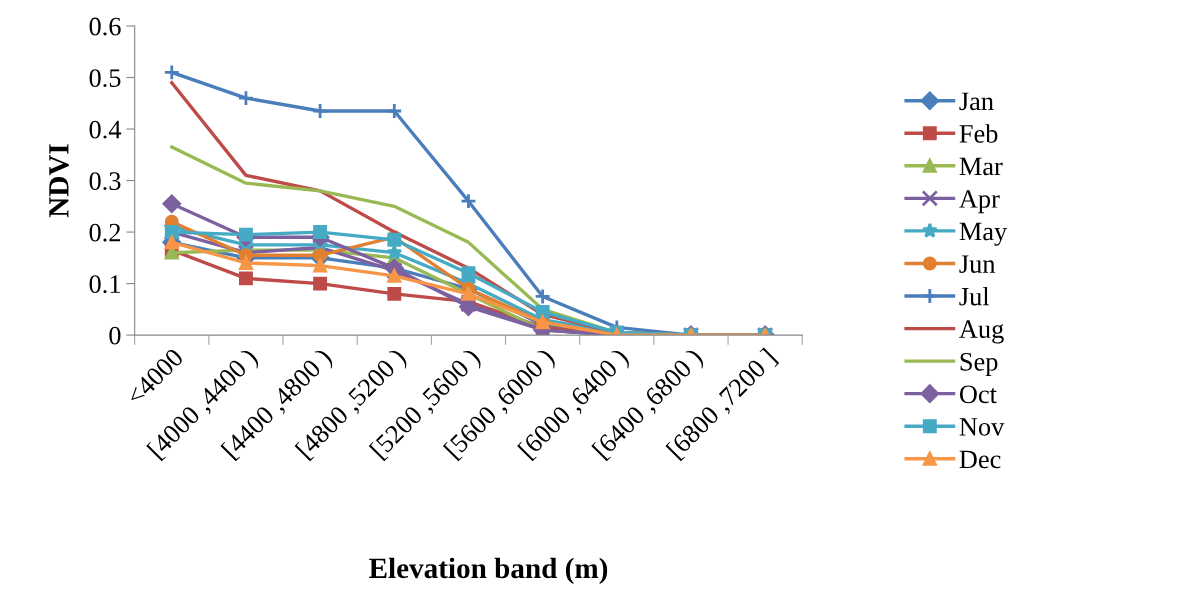  Describe the element at coordinates (974, 296) in the screenshot. I see `legend-label: Jul` at that location.